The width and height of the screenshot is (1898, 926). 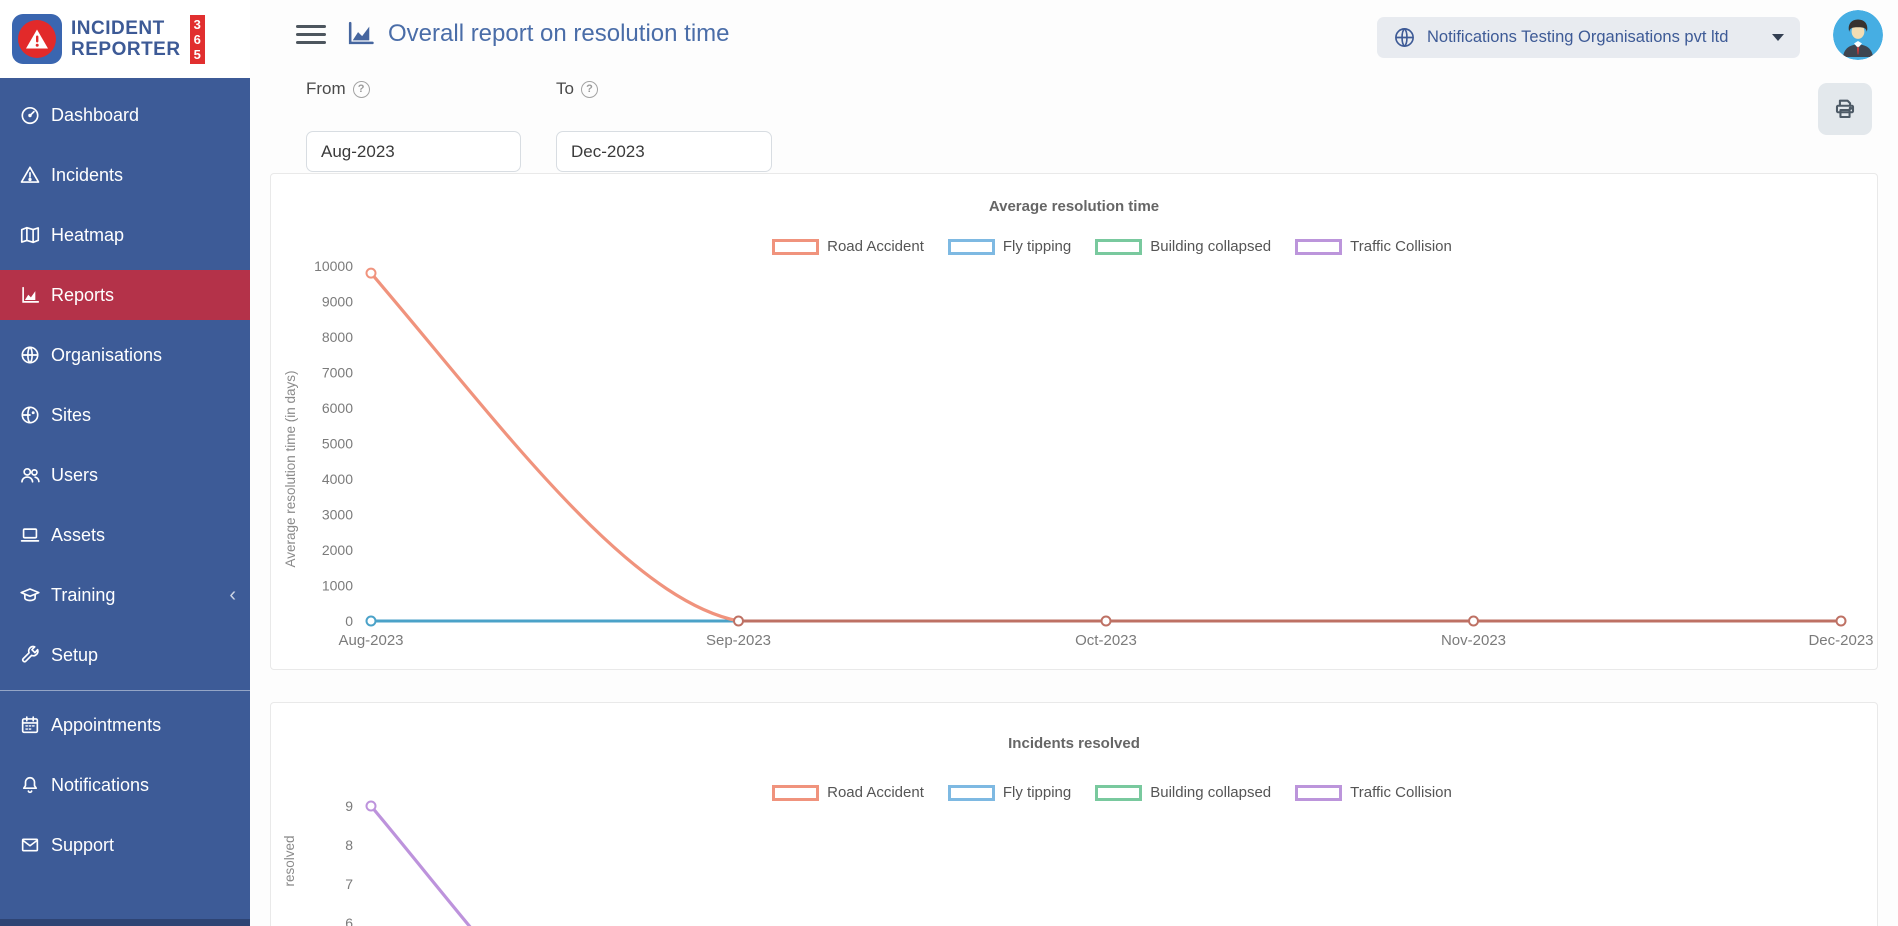 What do you see at coordinates (30, 415) in the screenshot?
I see `globe-site-icon` at bounding box center [30, 415].